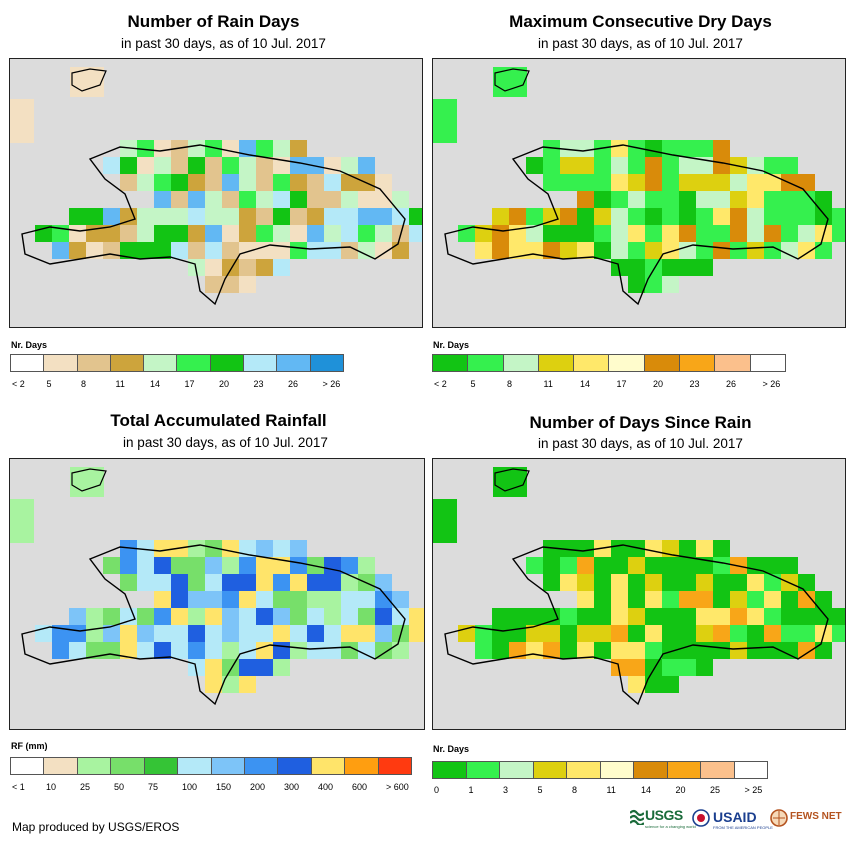 The height and width of the screenshot is (845, 854). Describe the element at coordinates (360, 787) in the screenshot. I see `legend-tick-label: 600` at that location.